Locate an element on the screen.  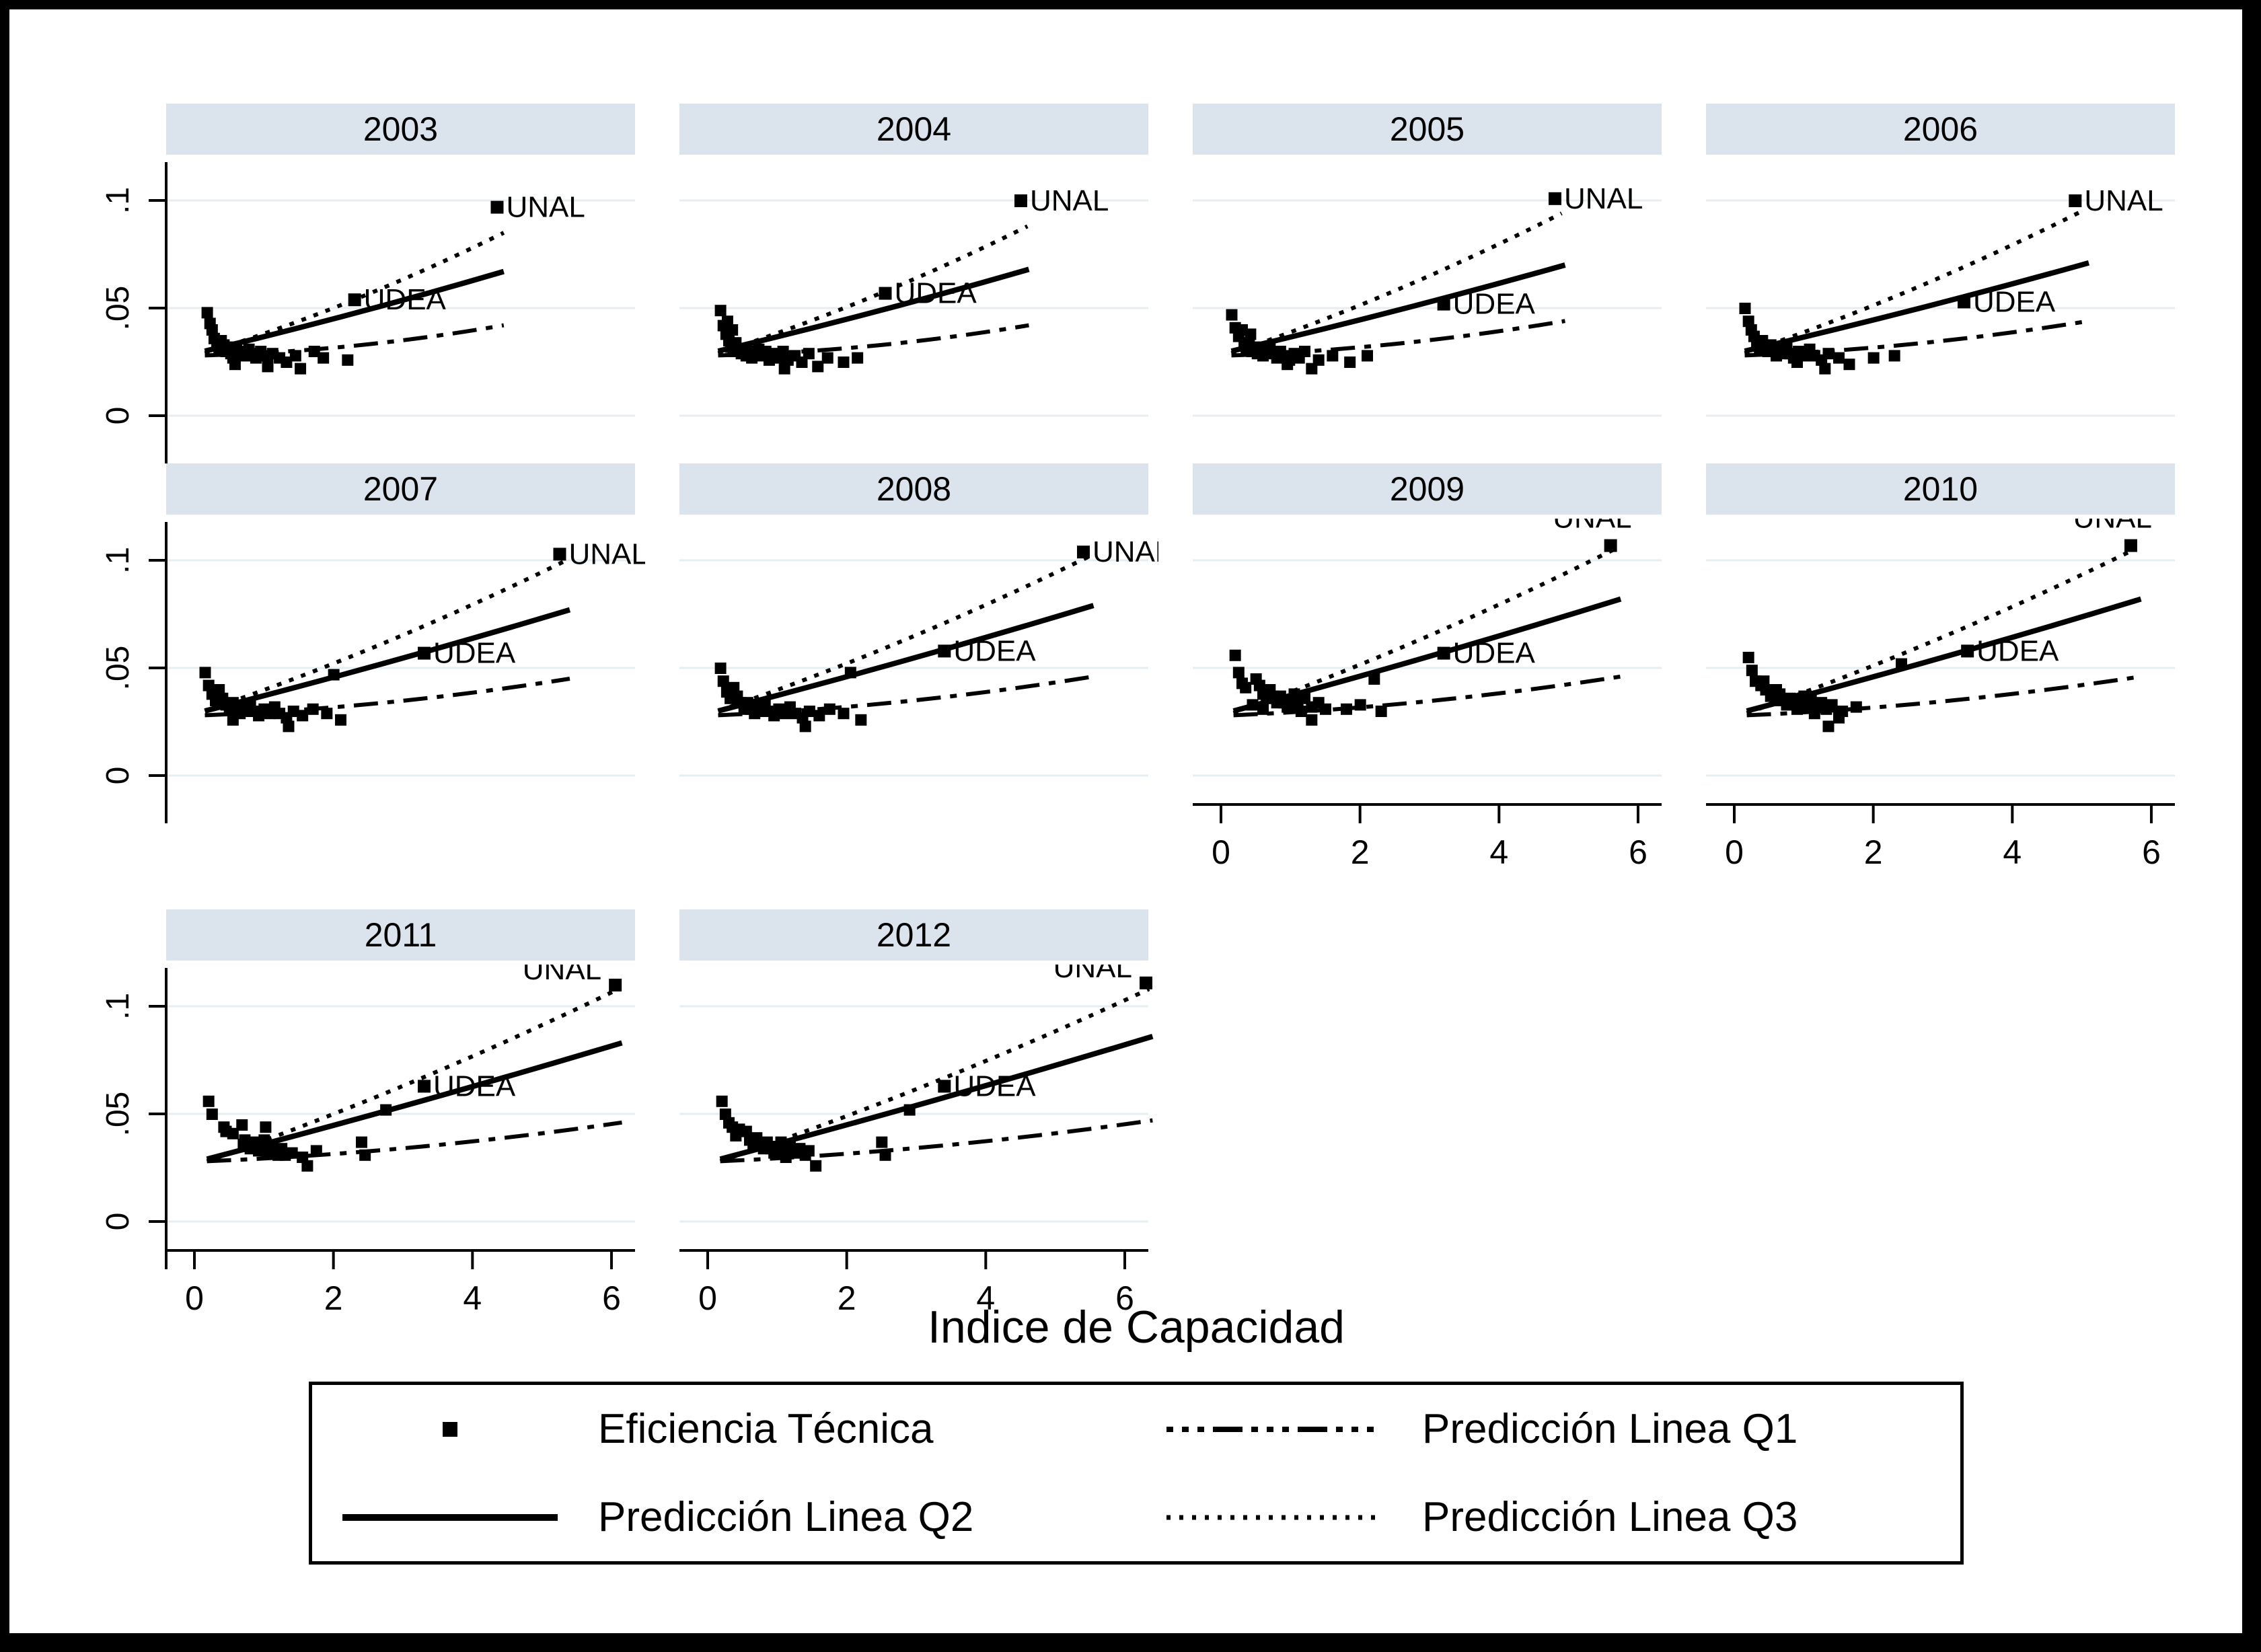
year-panel-2011: 2011 0 .05 .1 0 2 4 6 UDEA UNAL is located at coordinates (375, 1125).